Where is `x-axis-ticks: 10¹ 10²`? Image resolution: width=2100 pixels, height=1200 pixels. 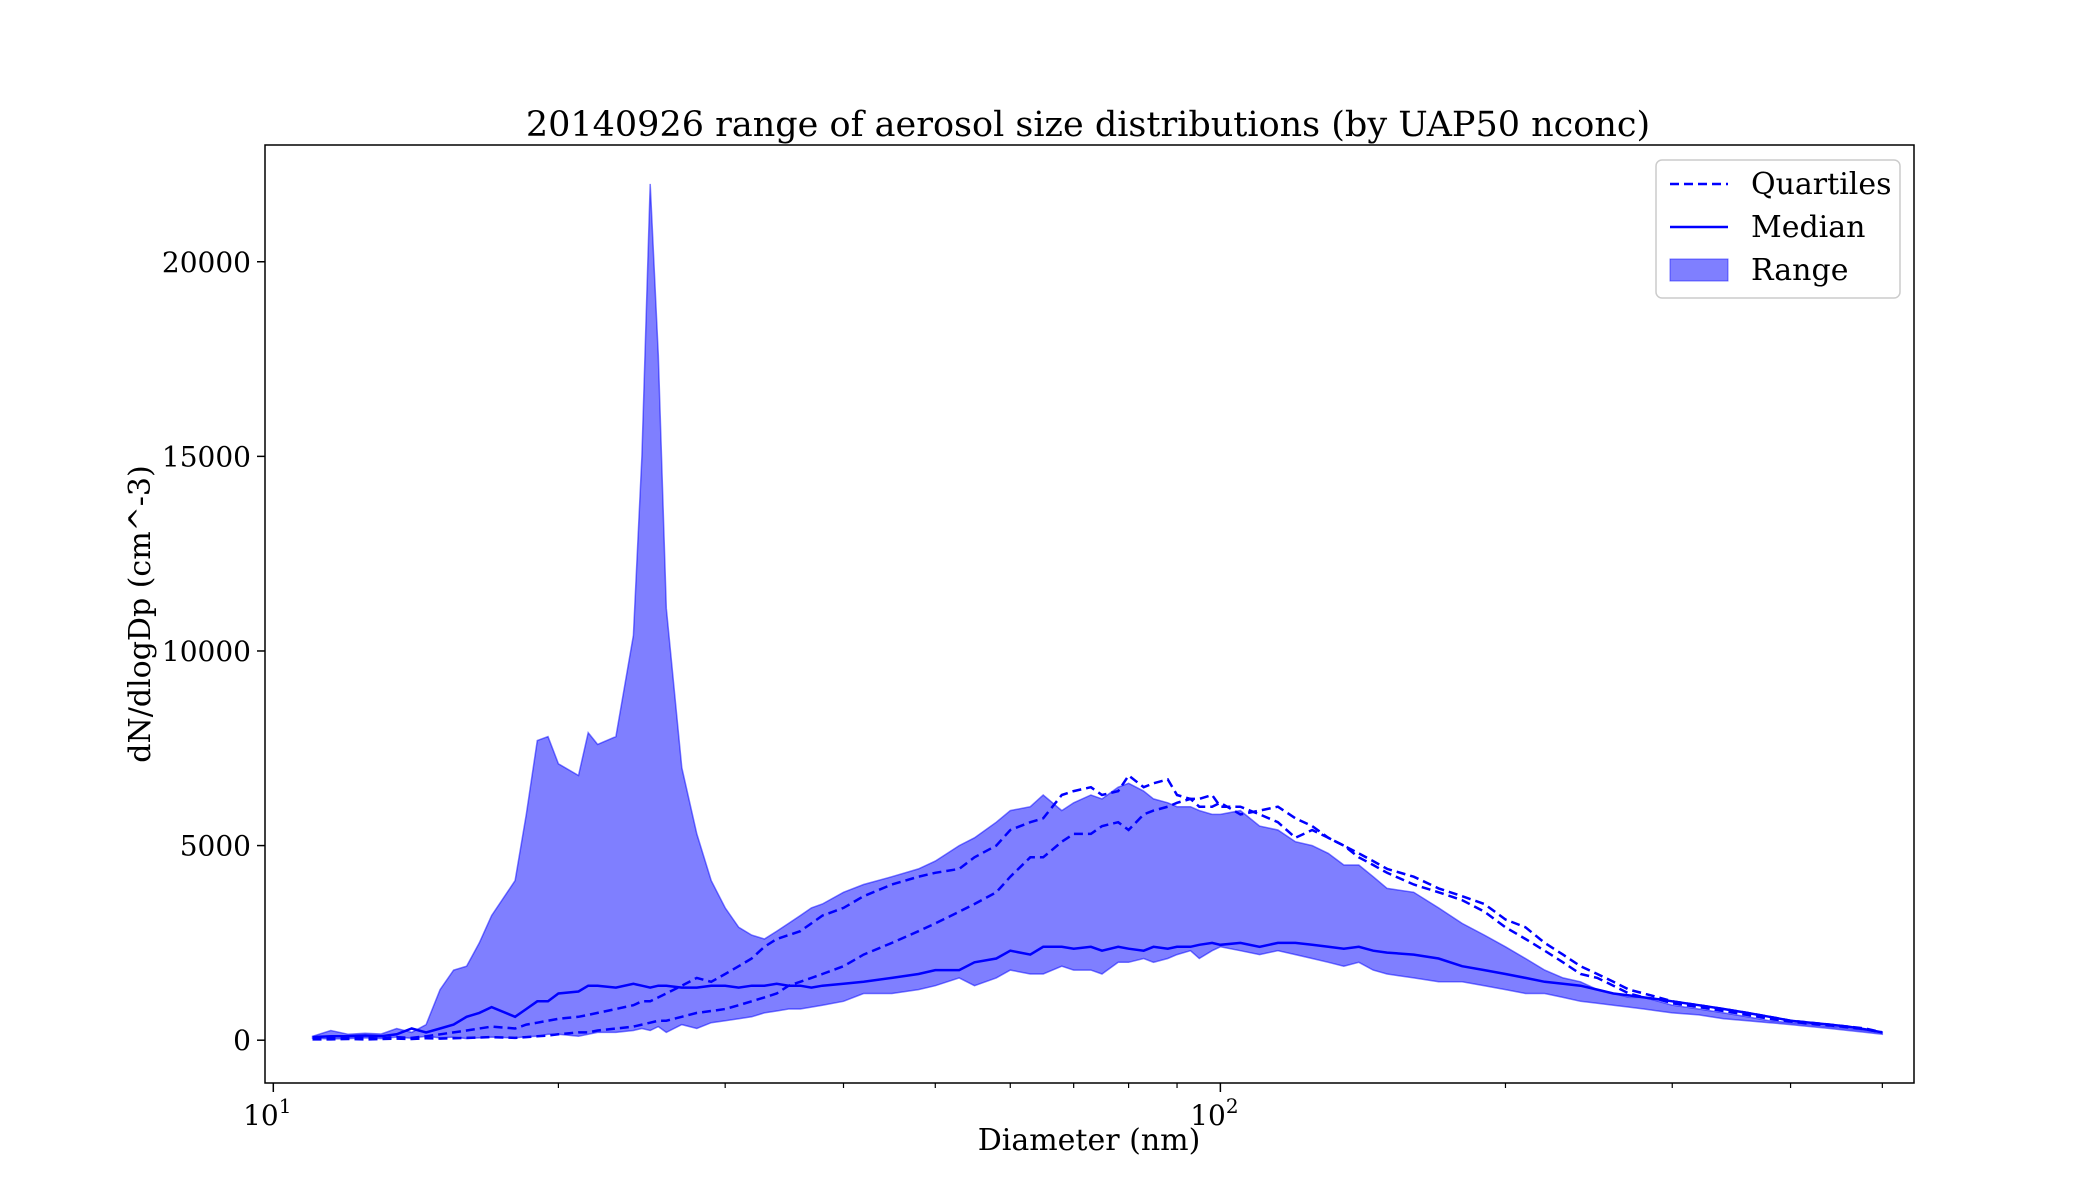
x-axis-ticks: 10¹ 10² is located at coordinates (1063, 1107).